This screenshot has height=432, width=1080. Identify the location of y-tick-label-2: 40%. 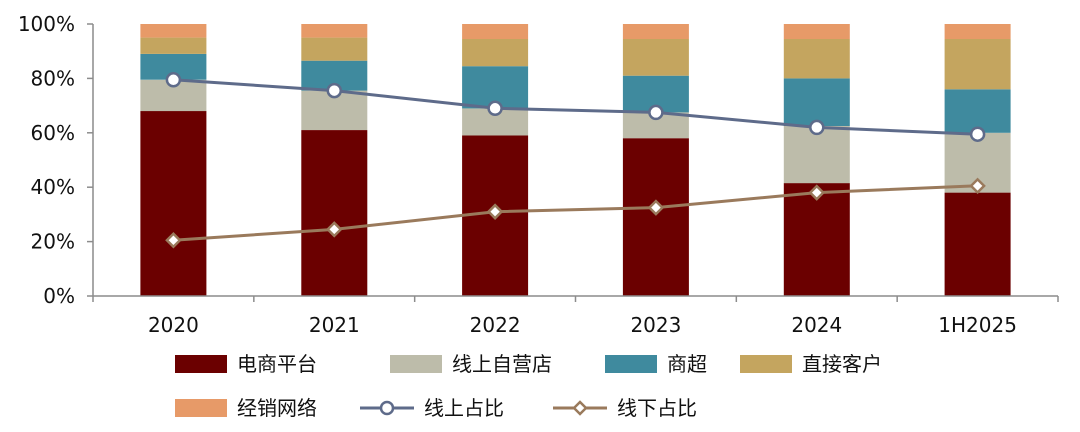
(53, 187).